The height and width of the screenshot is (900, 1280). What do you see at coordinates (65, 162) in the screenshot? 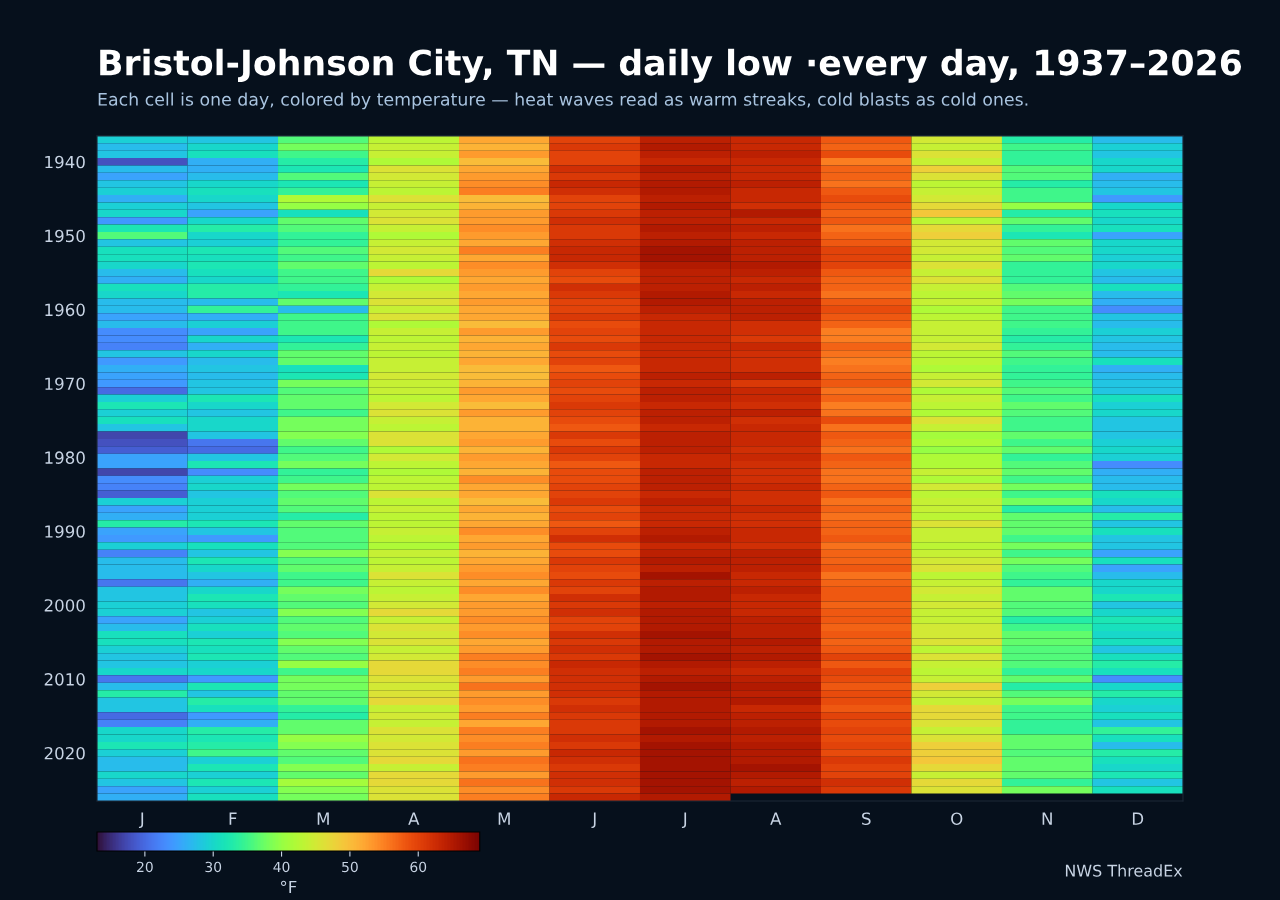
I see `y-tick-label: 1940` at bounding box center [65, 162].